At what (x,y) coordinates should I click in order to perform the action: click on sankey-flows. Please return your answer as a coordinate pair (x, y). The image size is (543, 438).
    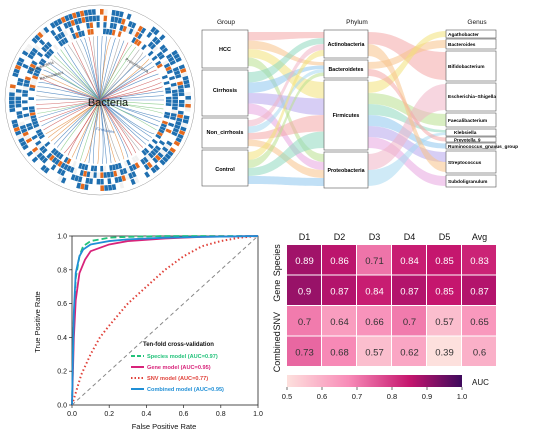
    Looking at the image, I should click on (347, 108).